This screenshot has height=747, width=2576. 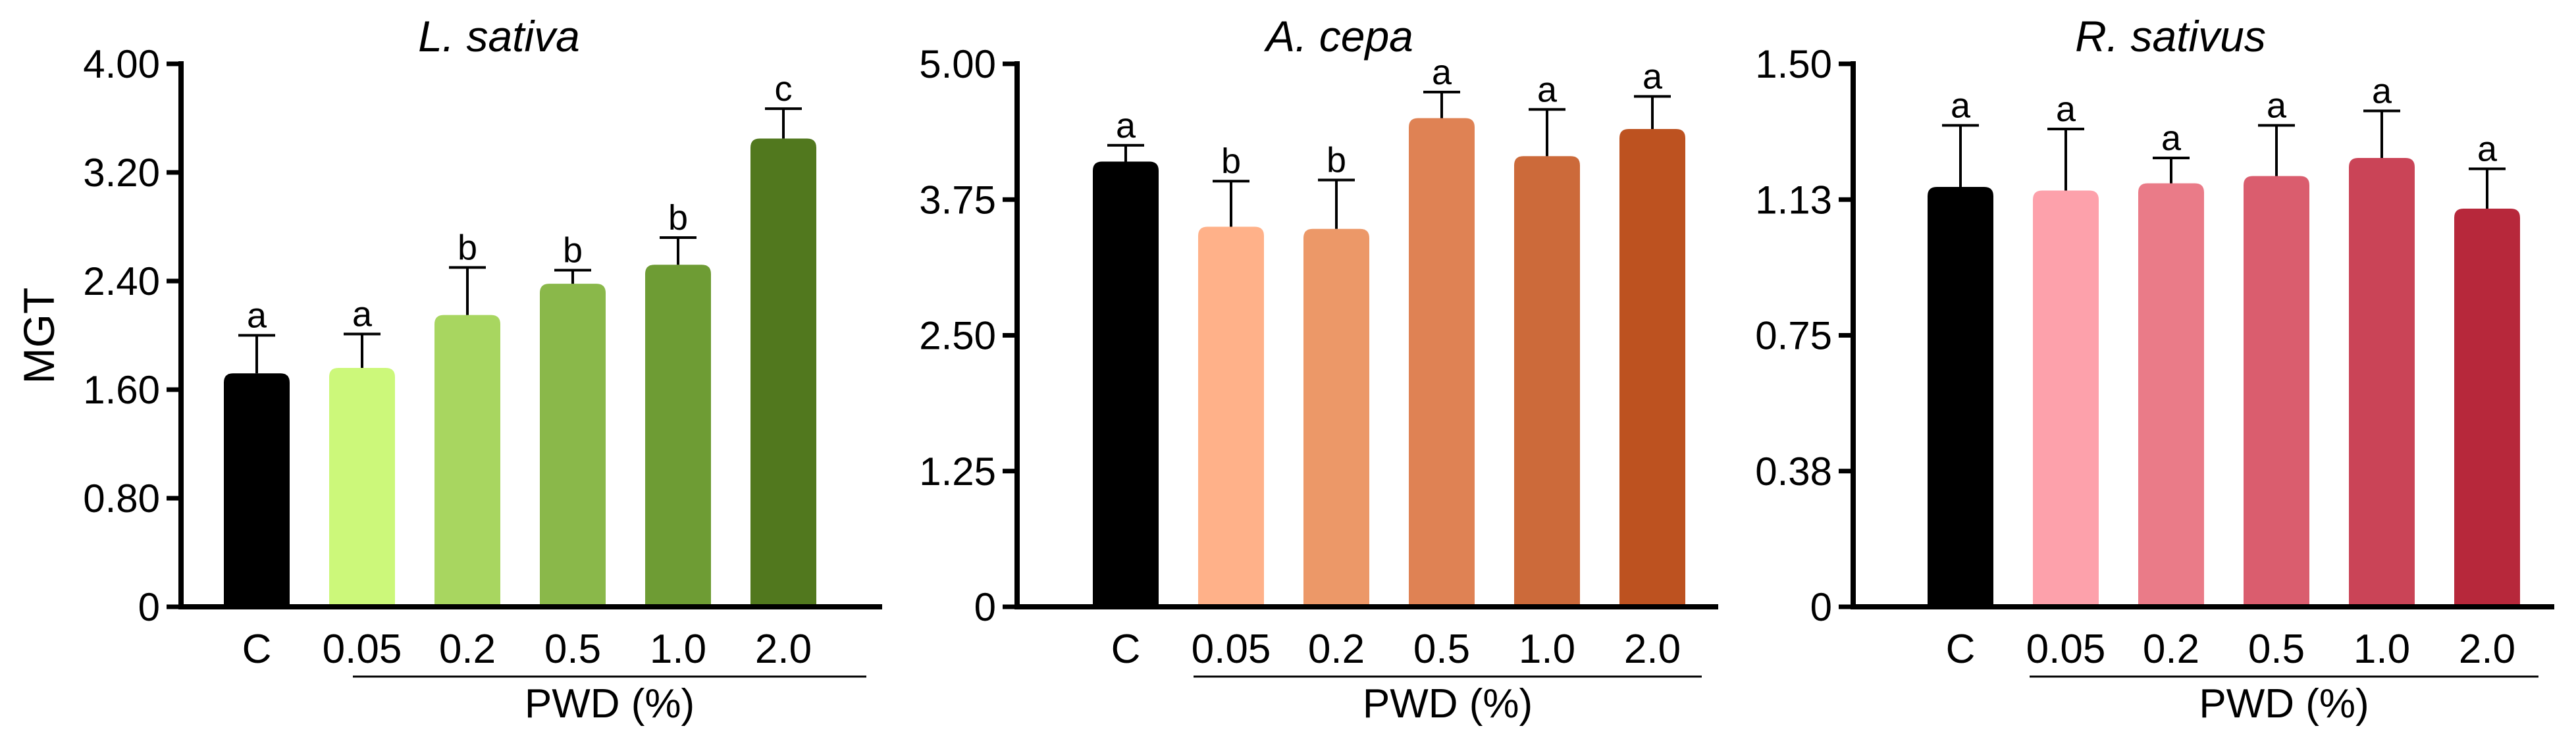 I want to click on y-tick-label: 1.25, so click(x=957, y=472).